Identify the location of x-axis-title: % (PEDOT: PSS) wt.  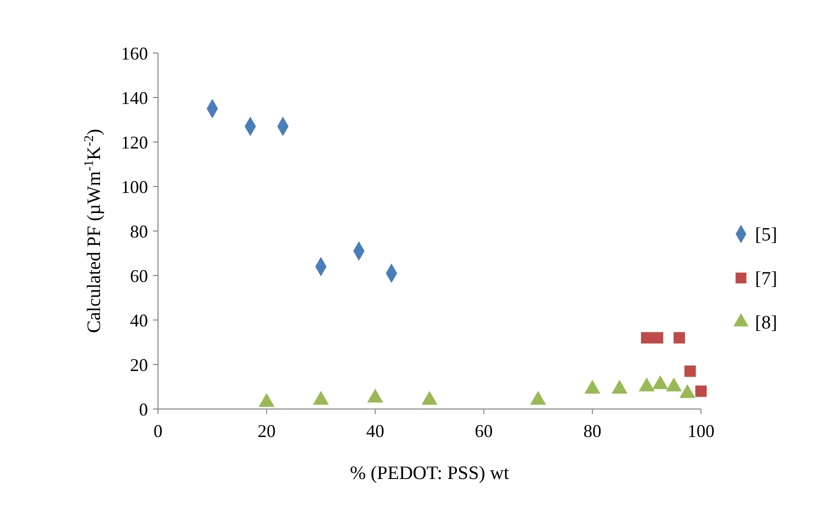
(430, 473).